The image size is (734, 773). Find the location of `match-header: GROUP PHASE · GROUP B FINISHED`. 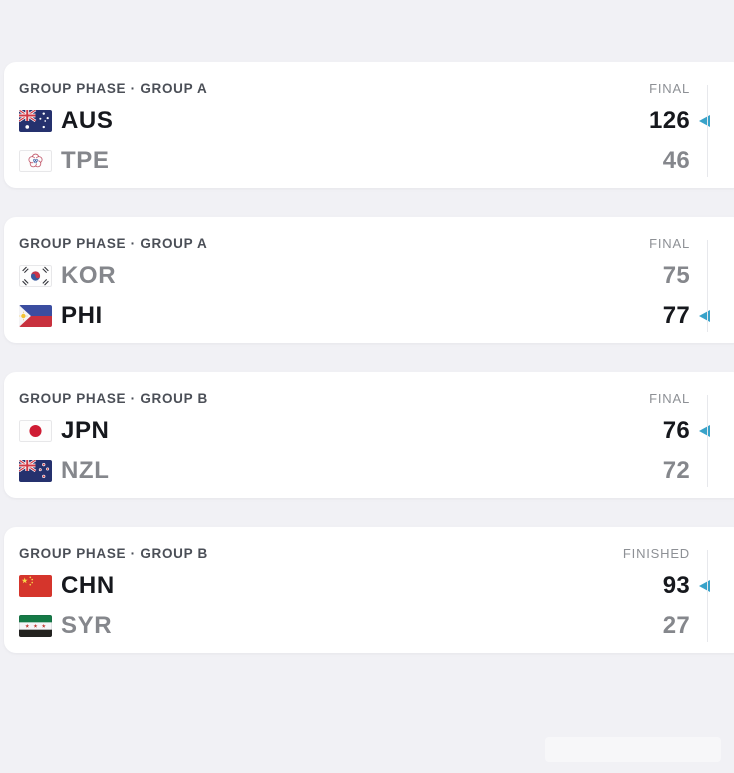

match-header: GROUP PHASE · GROUP B FINISHED is located at coordinates (376, 553).